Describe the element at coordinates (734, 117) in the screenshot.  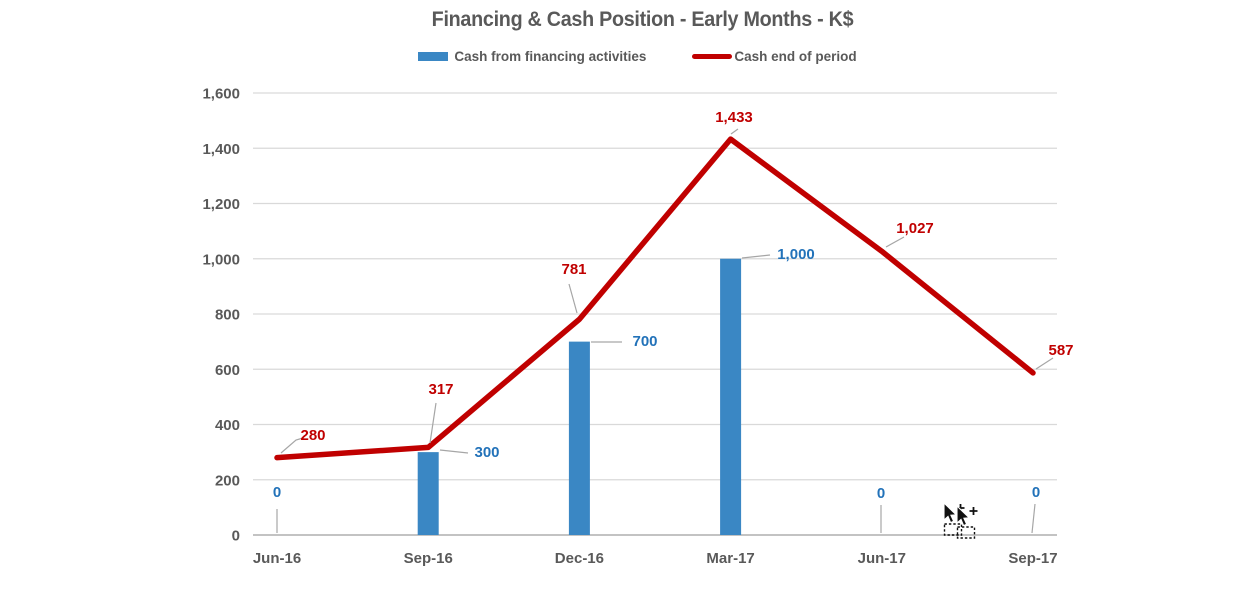
I see `line-data-label-mar-17: 1,433` at that location.